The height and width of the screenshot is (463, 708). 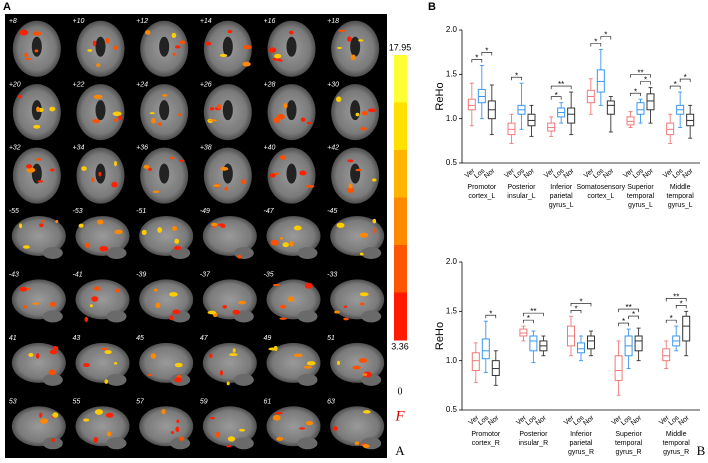 What do you see at coordinates (142, 148) in the screenshot?
I see `slice-label: +36` at bounding box center [142, 148].